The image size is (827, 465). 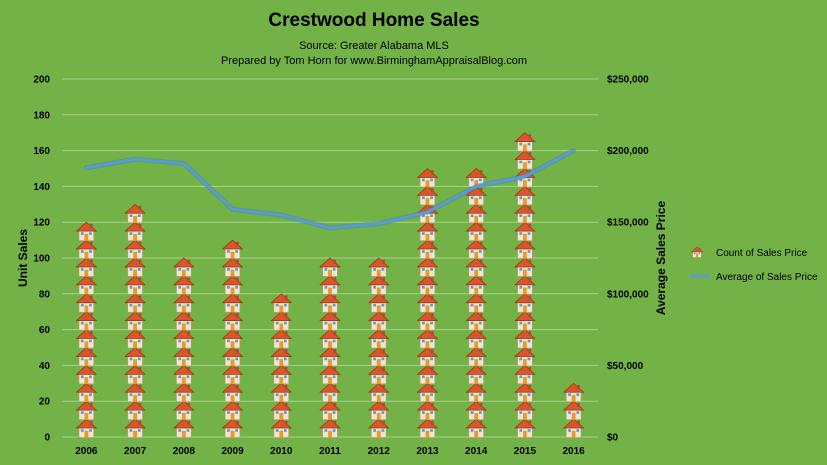 I want to click on x-tick-label: 2014, so click(x=476, y=451).